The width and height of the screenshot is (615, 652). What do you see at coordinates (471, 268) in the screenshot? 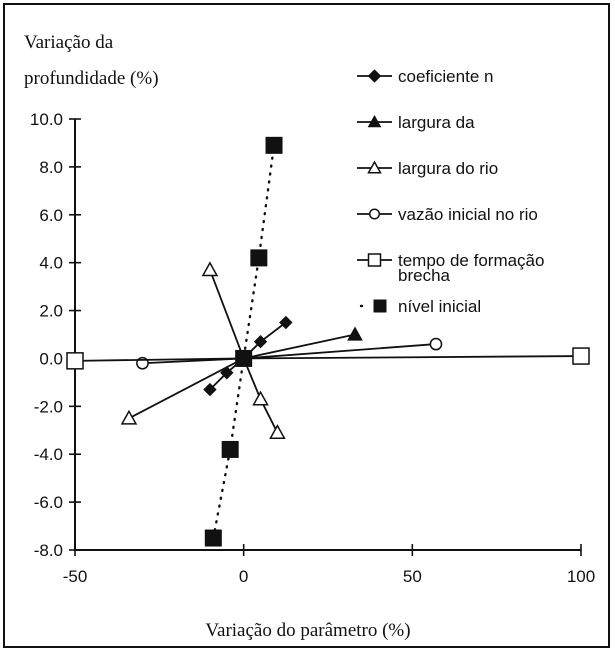
I see `legend-label: tempo de formação brecha` at bounding box center [471, 268].